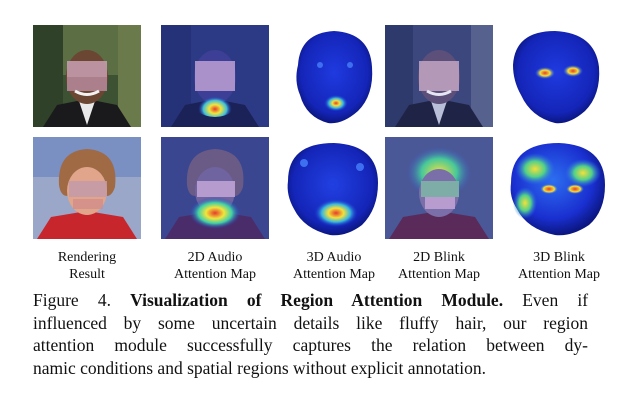 Image resolution: width=626 pixels, height=411 pixels. I want to click on label-line: 2D Blink, so click(439, 257).